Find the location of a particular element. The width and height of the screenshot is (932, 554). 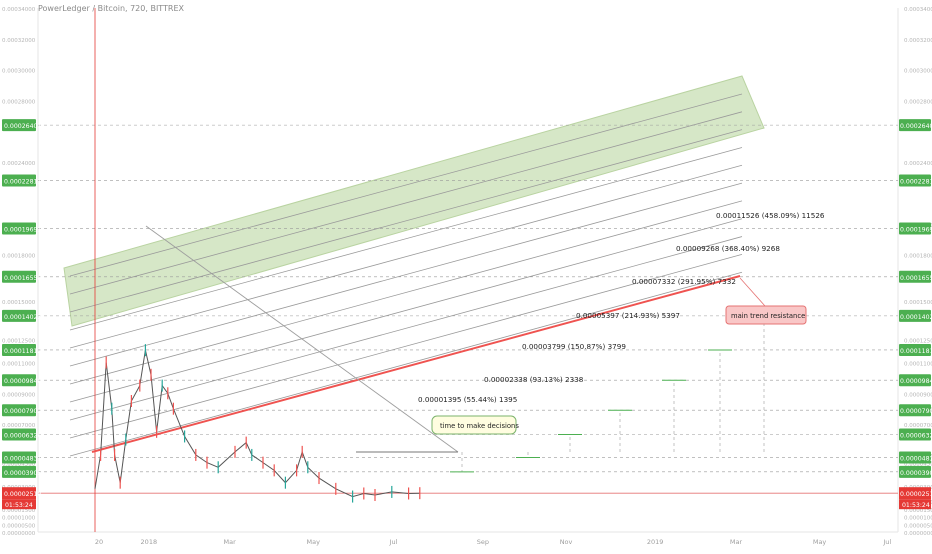

price-level-label-left: 0.00019691 is located at coordinates (22, 230).